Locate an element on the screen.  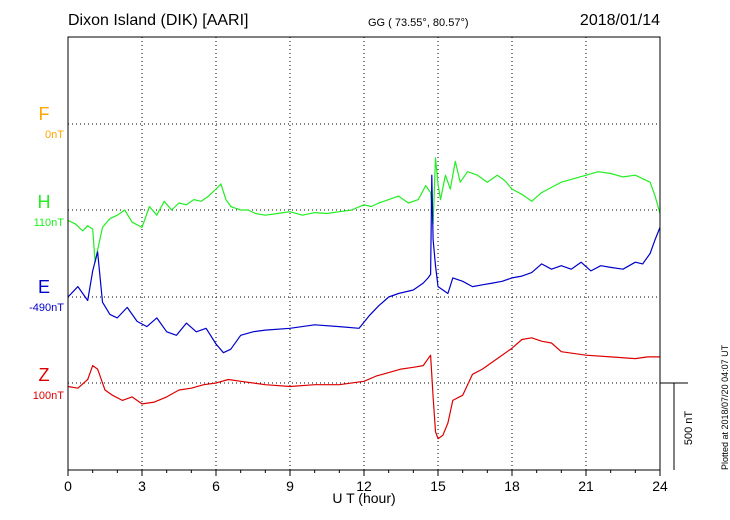
series-label-z: Z is located at coordinates (44, 375).